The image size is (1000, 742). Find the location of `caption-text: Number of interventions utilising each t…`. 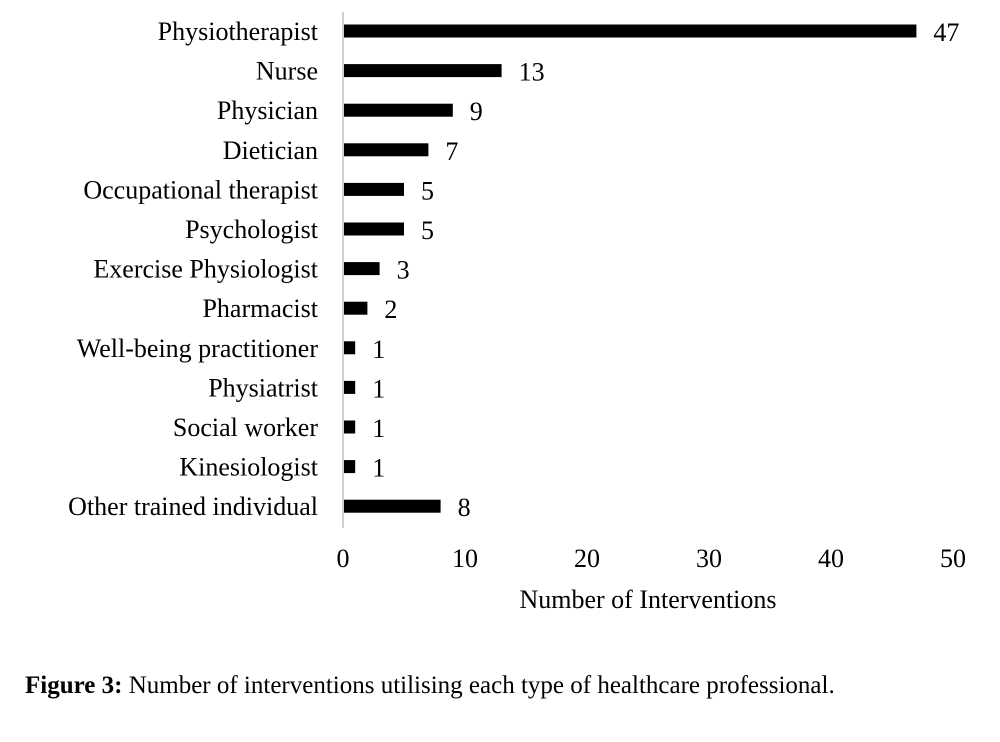

caption-text: Number of interventions utilising each t… is located at coordinates (478, 685).